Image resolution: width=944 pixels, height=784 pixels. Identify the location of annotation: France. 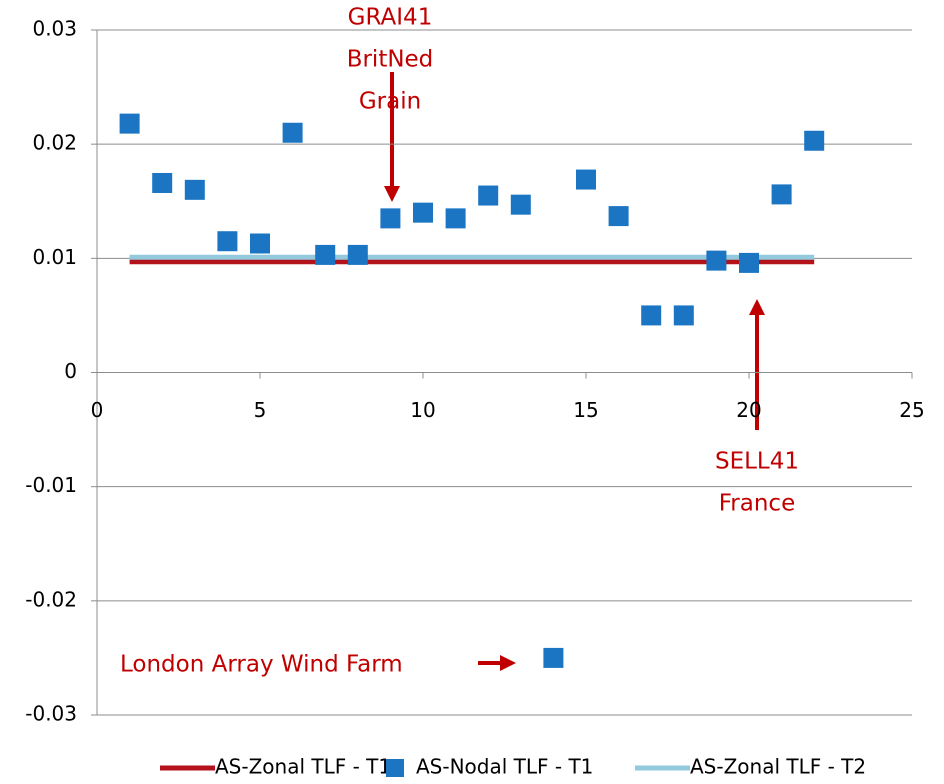
(757, 504).